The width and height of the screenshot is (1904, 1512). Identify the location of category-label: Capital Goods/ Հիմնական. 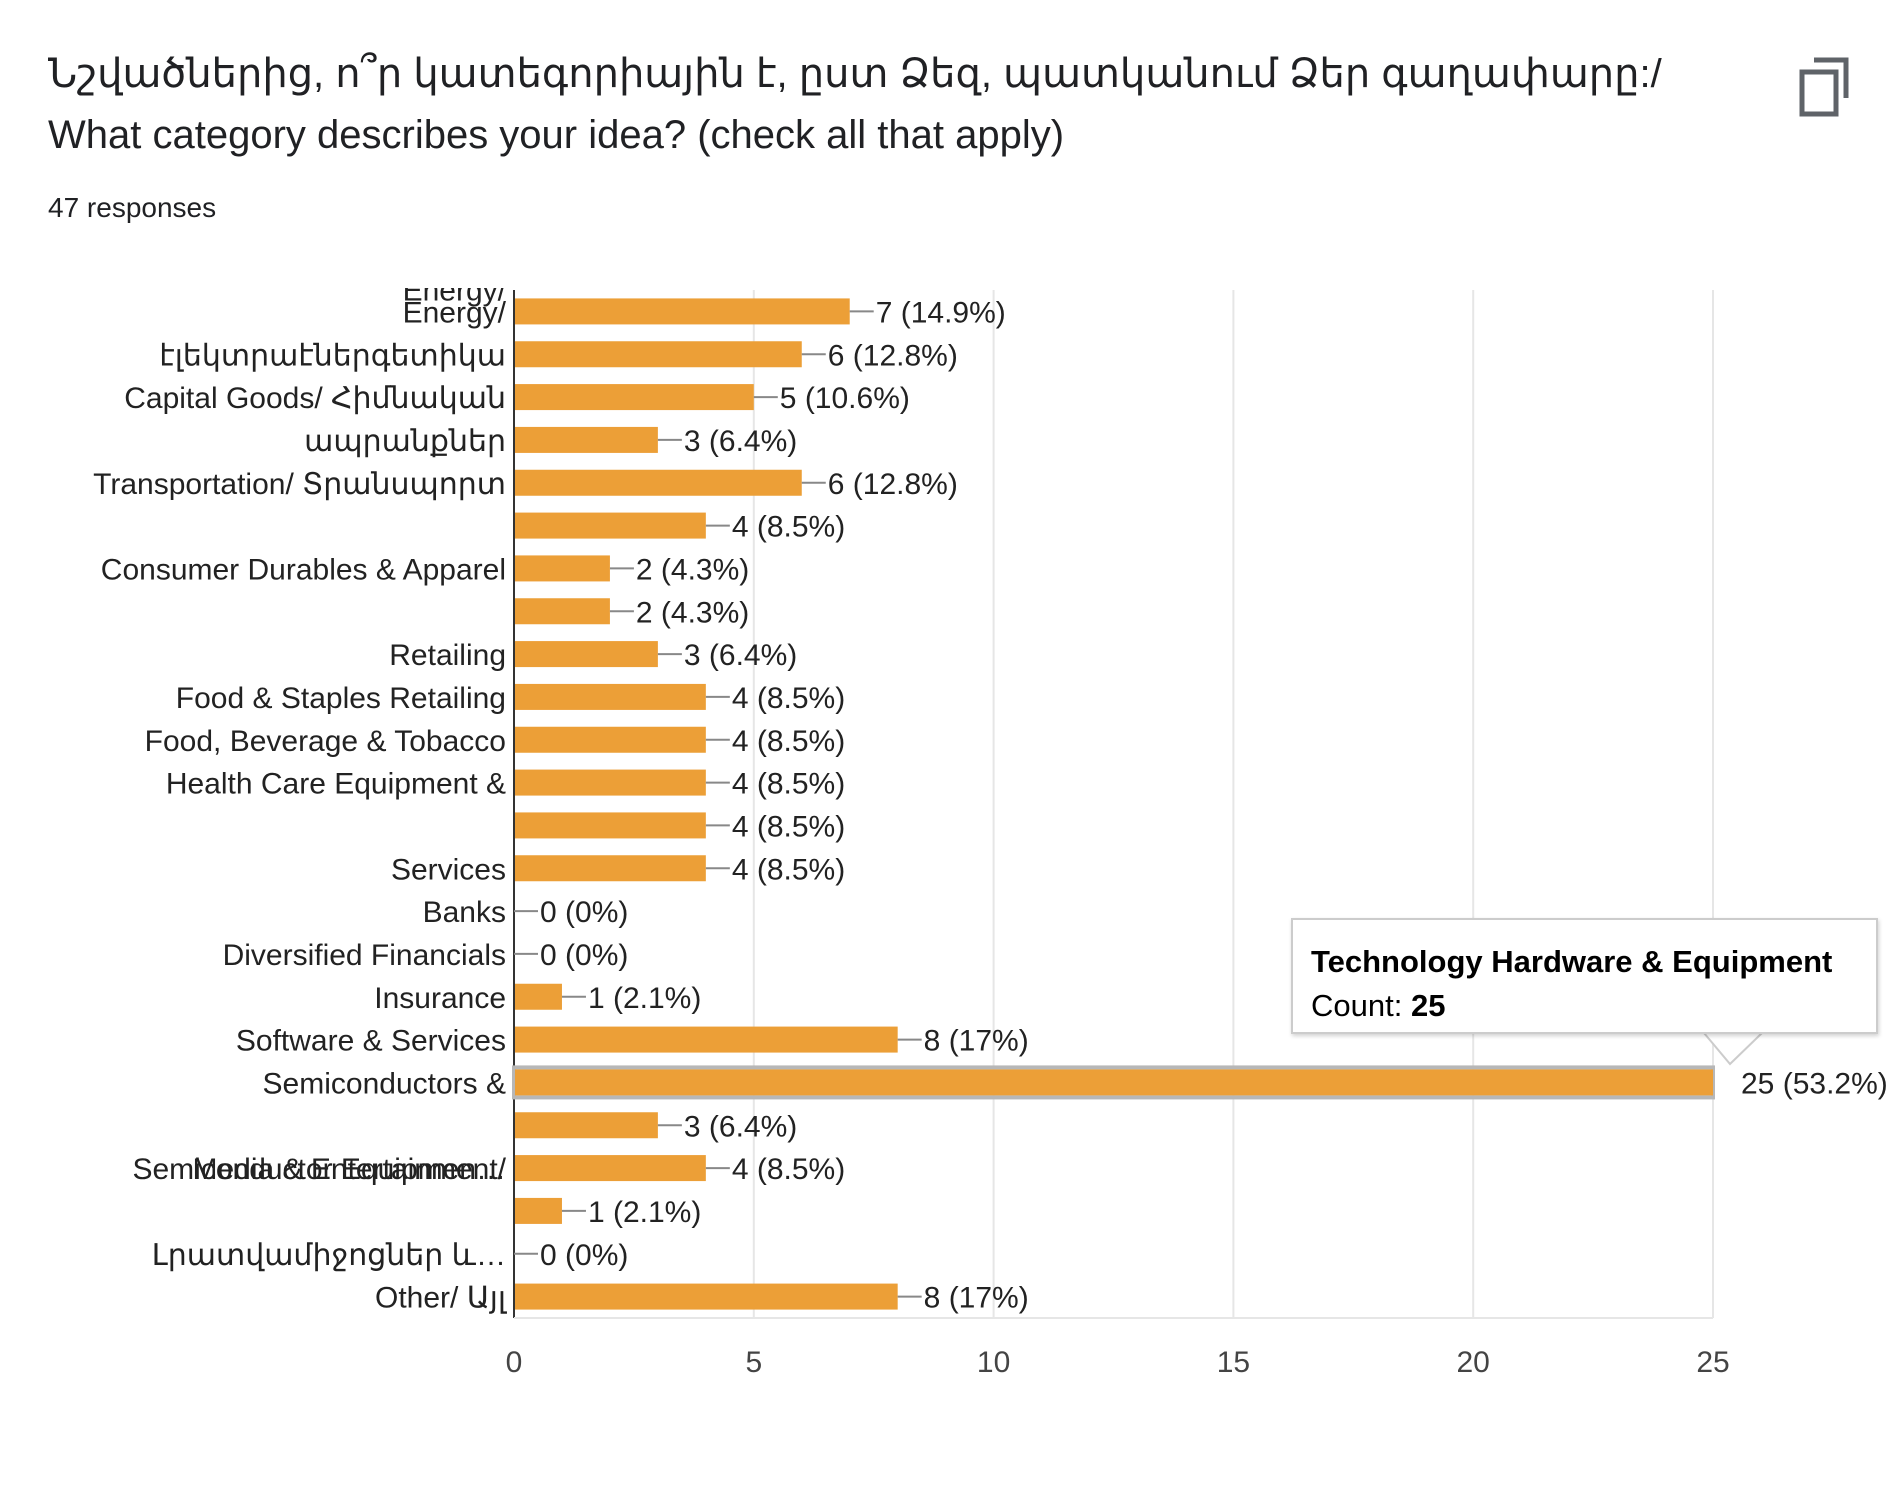
(315, 398).